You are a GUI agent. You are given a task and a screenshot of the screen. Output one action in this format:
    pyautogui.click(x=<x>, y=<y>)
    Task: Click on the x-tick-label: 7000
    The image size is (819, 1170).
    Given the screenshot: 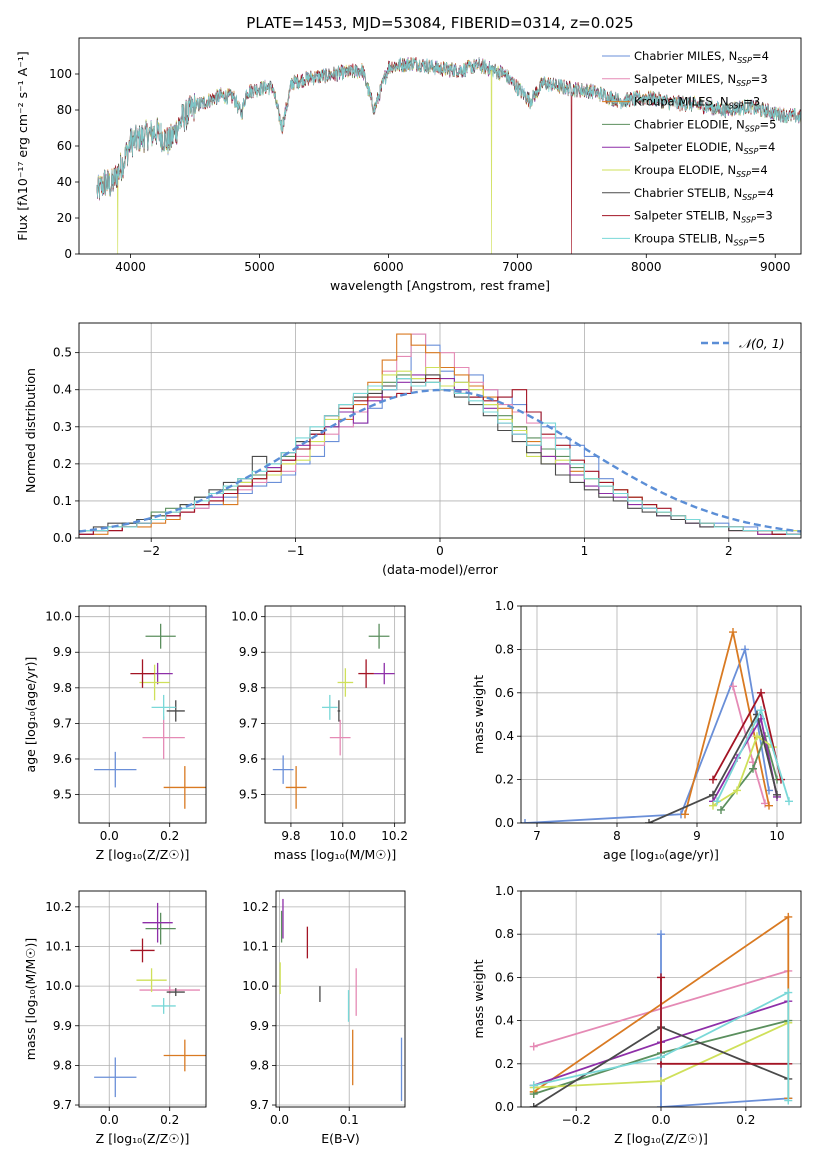 What is the action you would take?
    pyautogui.click(x=517, y=267)
    